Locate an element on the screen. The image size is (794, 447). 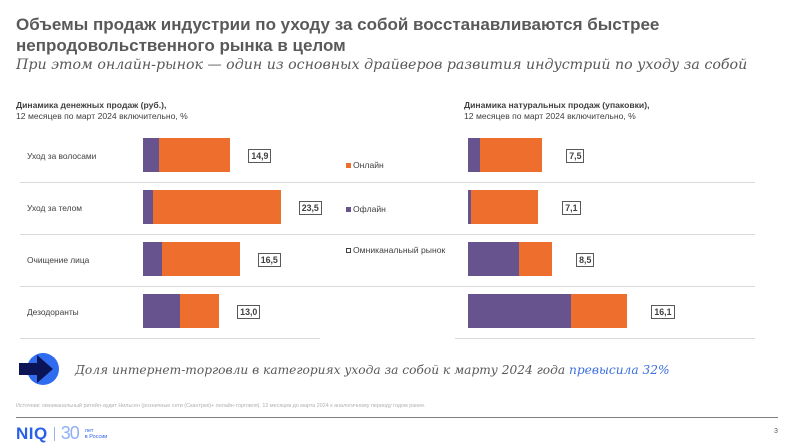
right-chart-subtitle: 12 месяцев по март 2024 включительно, % is located at coordinates (550, 116).